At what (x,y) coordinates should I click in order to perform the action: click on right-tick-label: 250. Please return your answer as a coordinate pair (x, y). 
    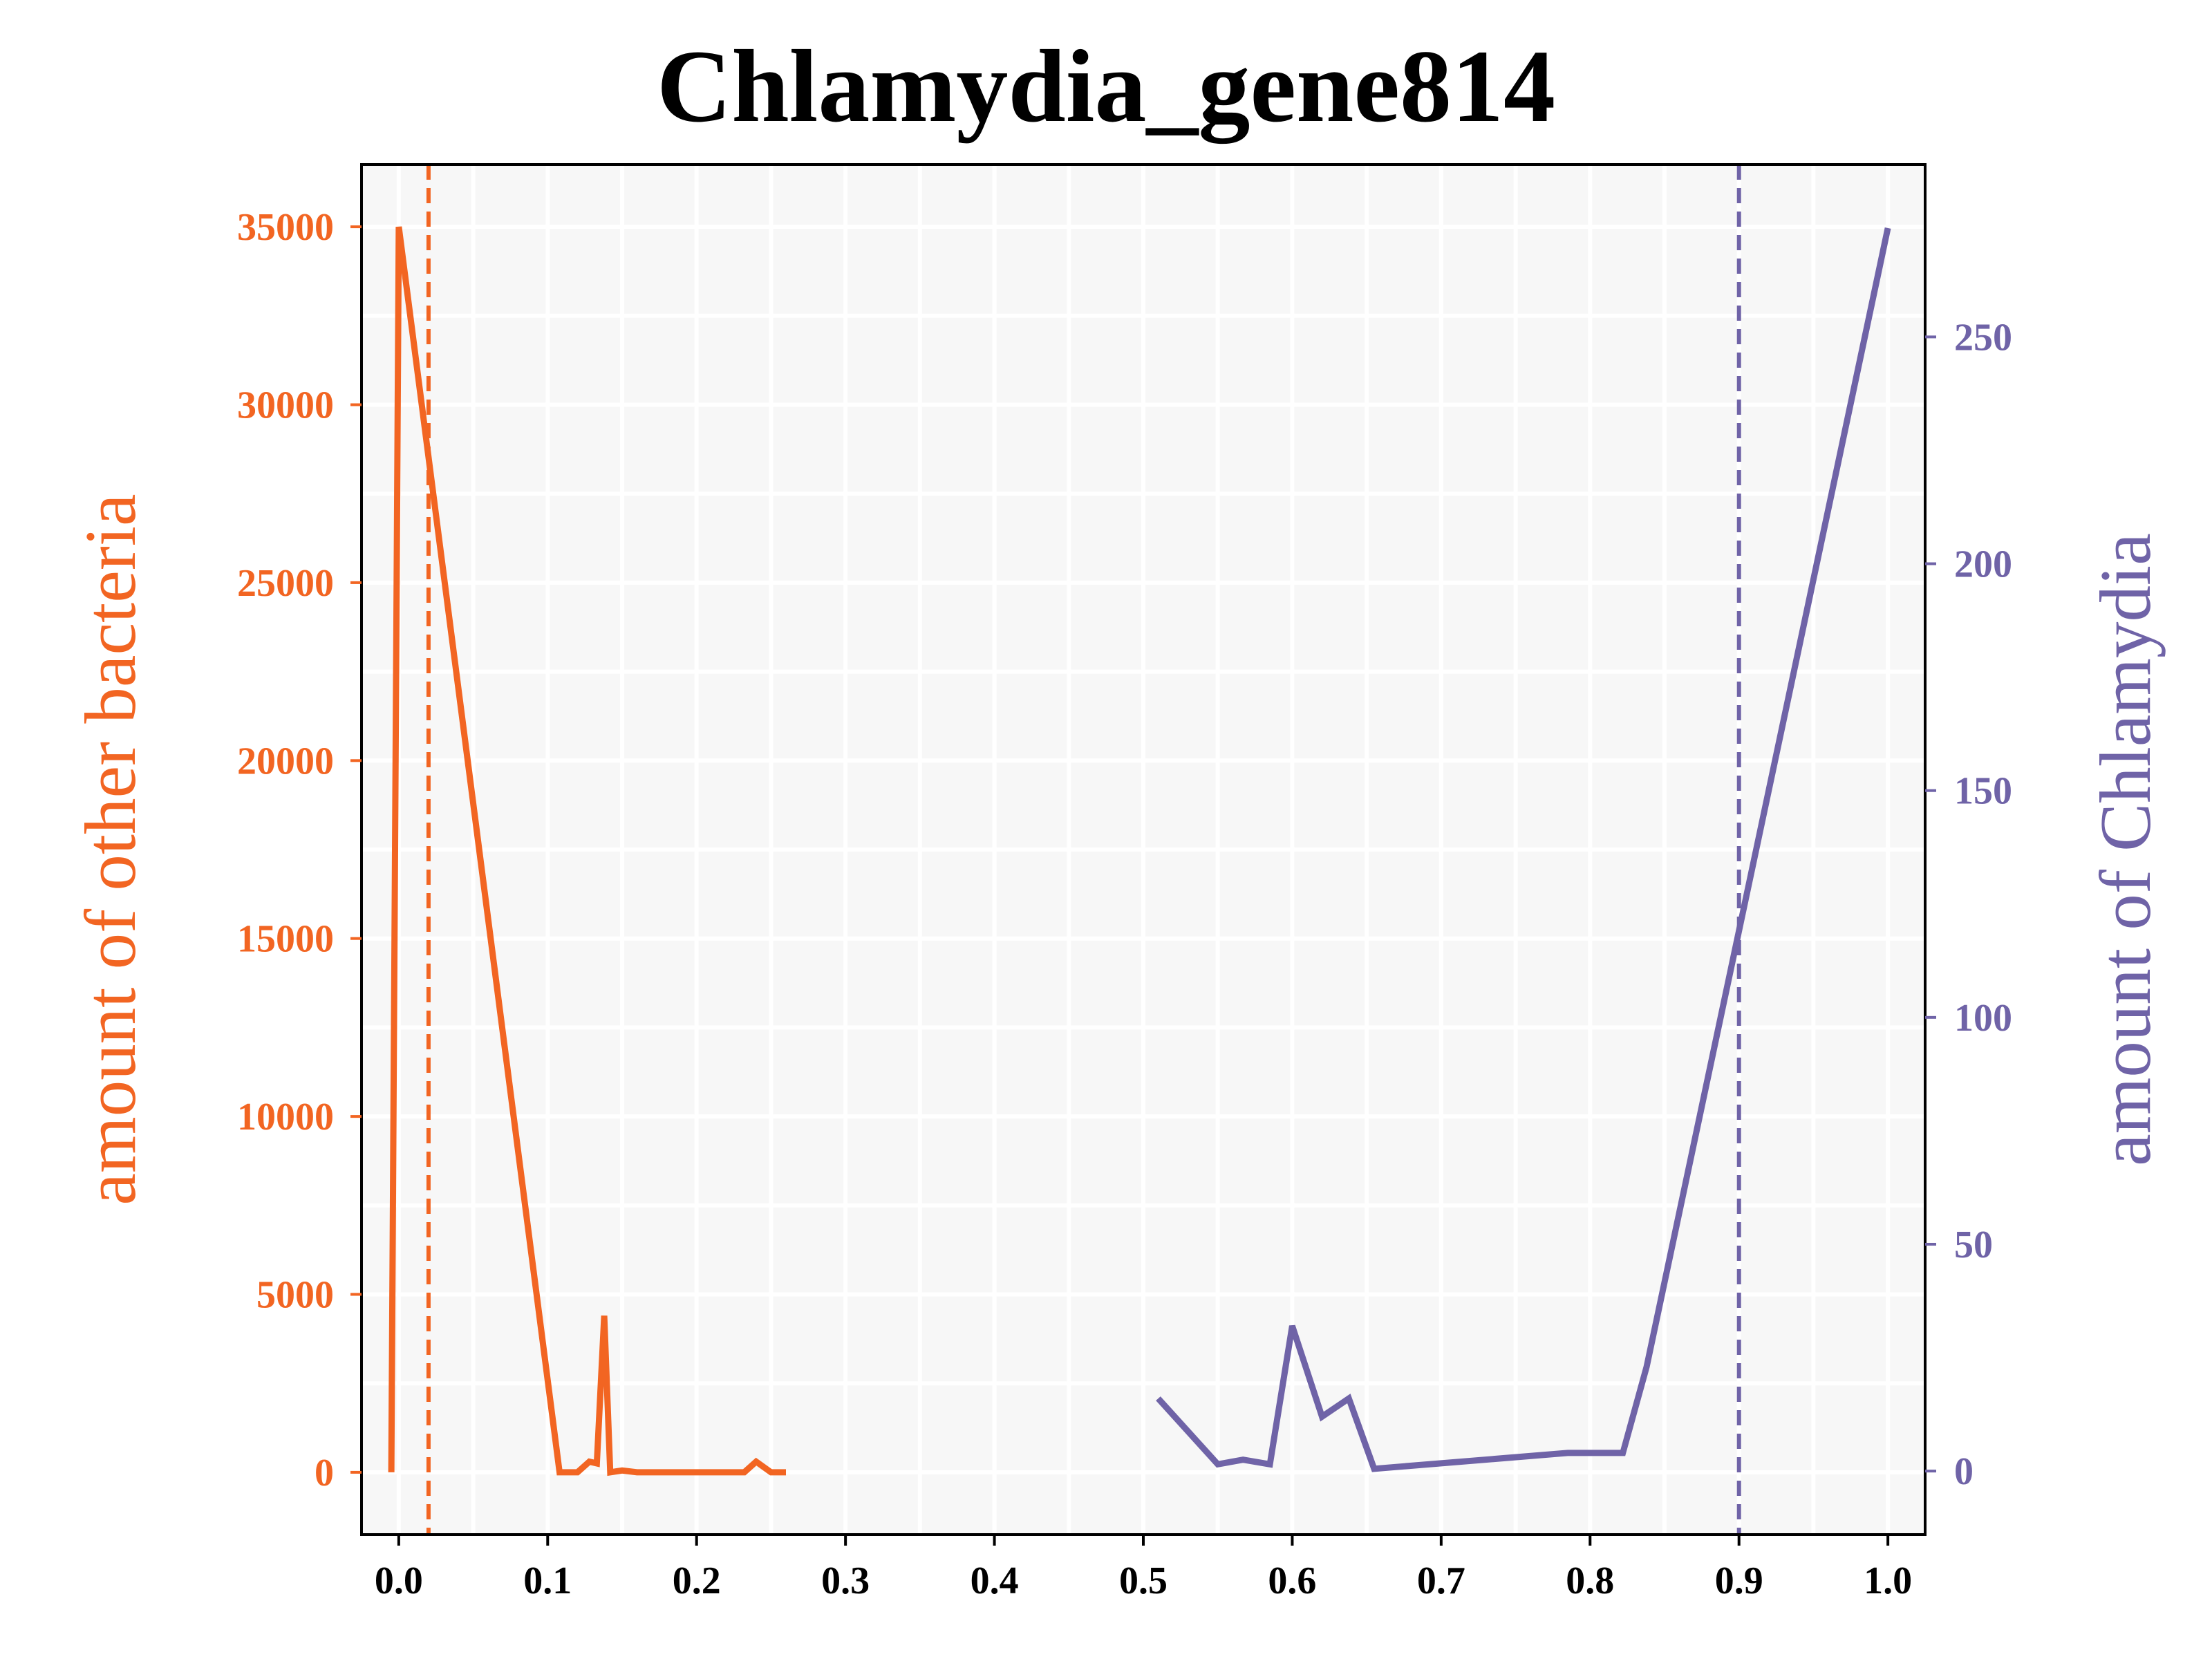
    Looking at the image, I should click on (1983, 337).